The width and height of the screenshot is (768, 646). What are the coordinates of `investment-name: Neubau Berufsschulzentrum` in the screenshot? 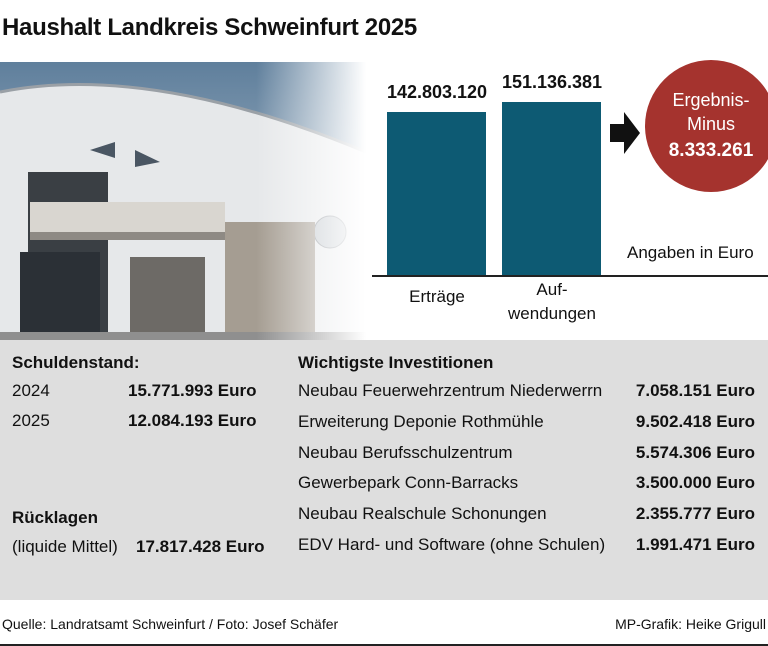 It's located at (405, 452).